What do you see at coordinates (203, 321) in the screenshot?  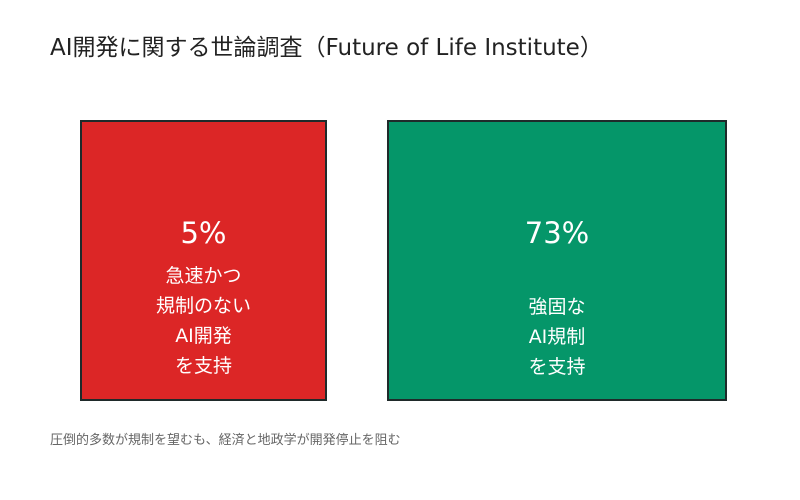 I see `bar-category-label: 急速かつ 規制のない AI開発 を支持` at bounding box center [203, 321].